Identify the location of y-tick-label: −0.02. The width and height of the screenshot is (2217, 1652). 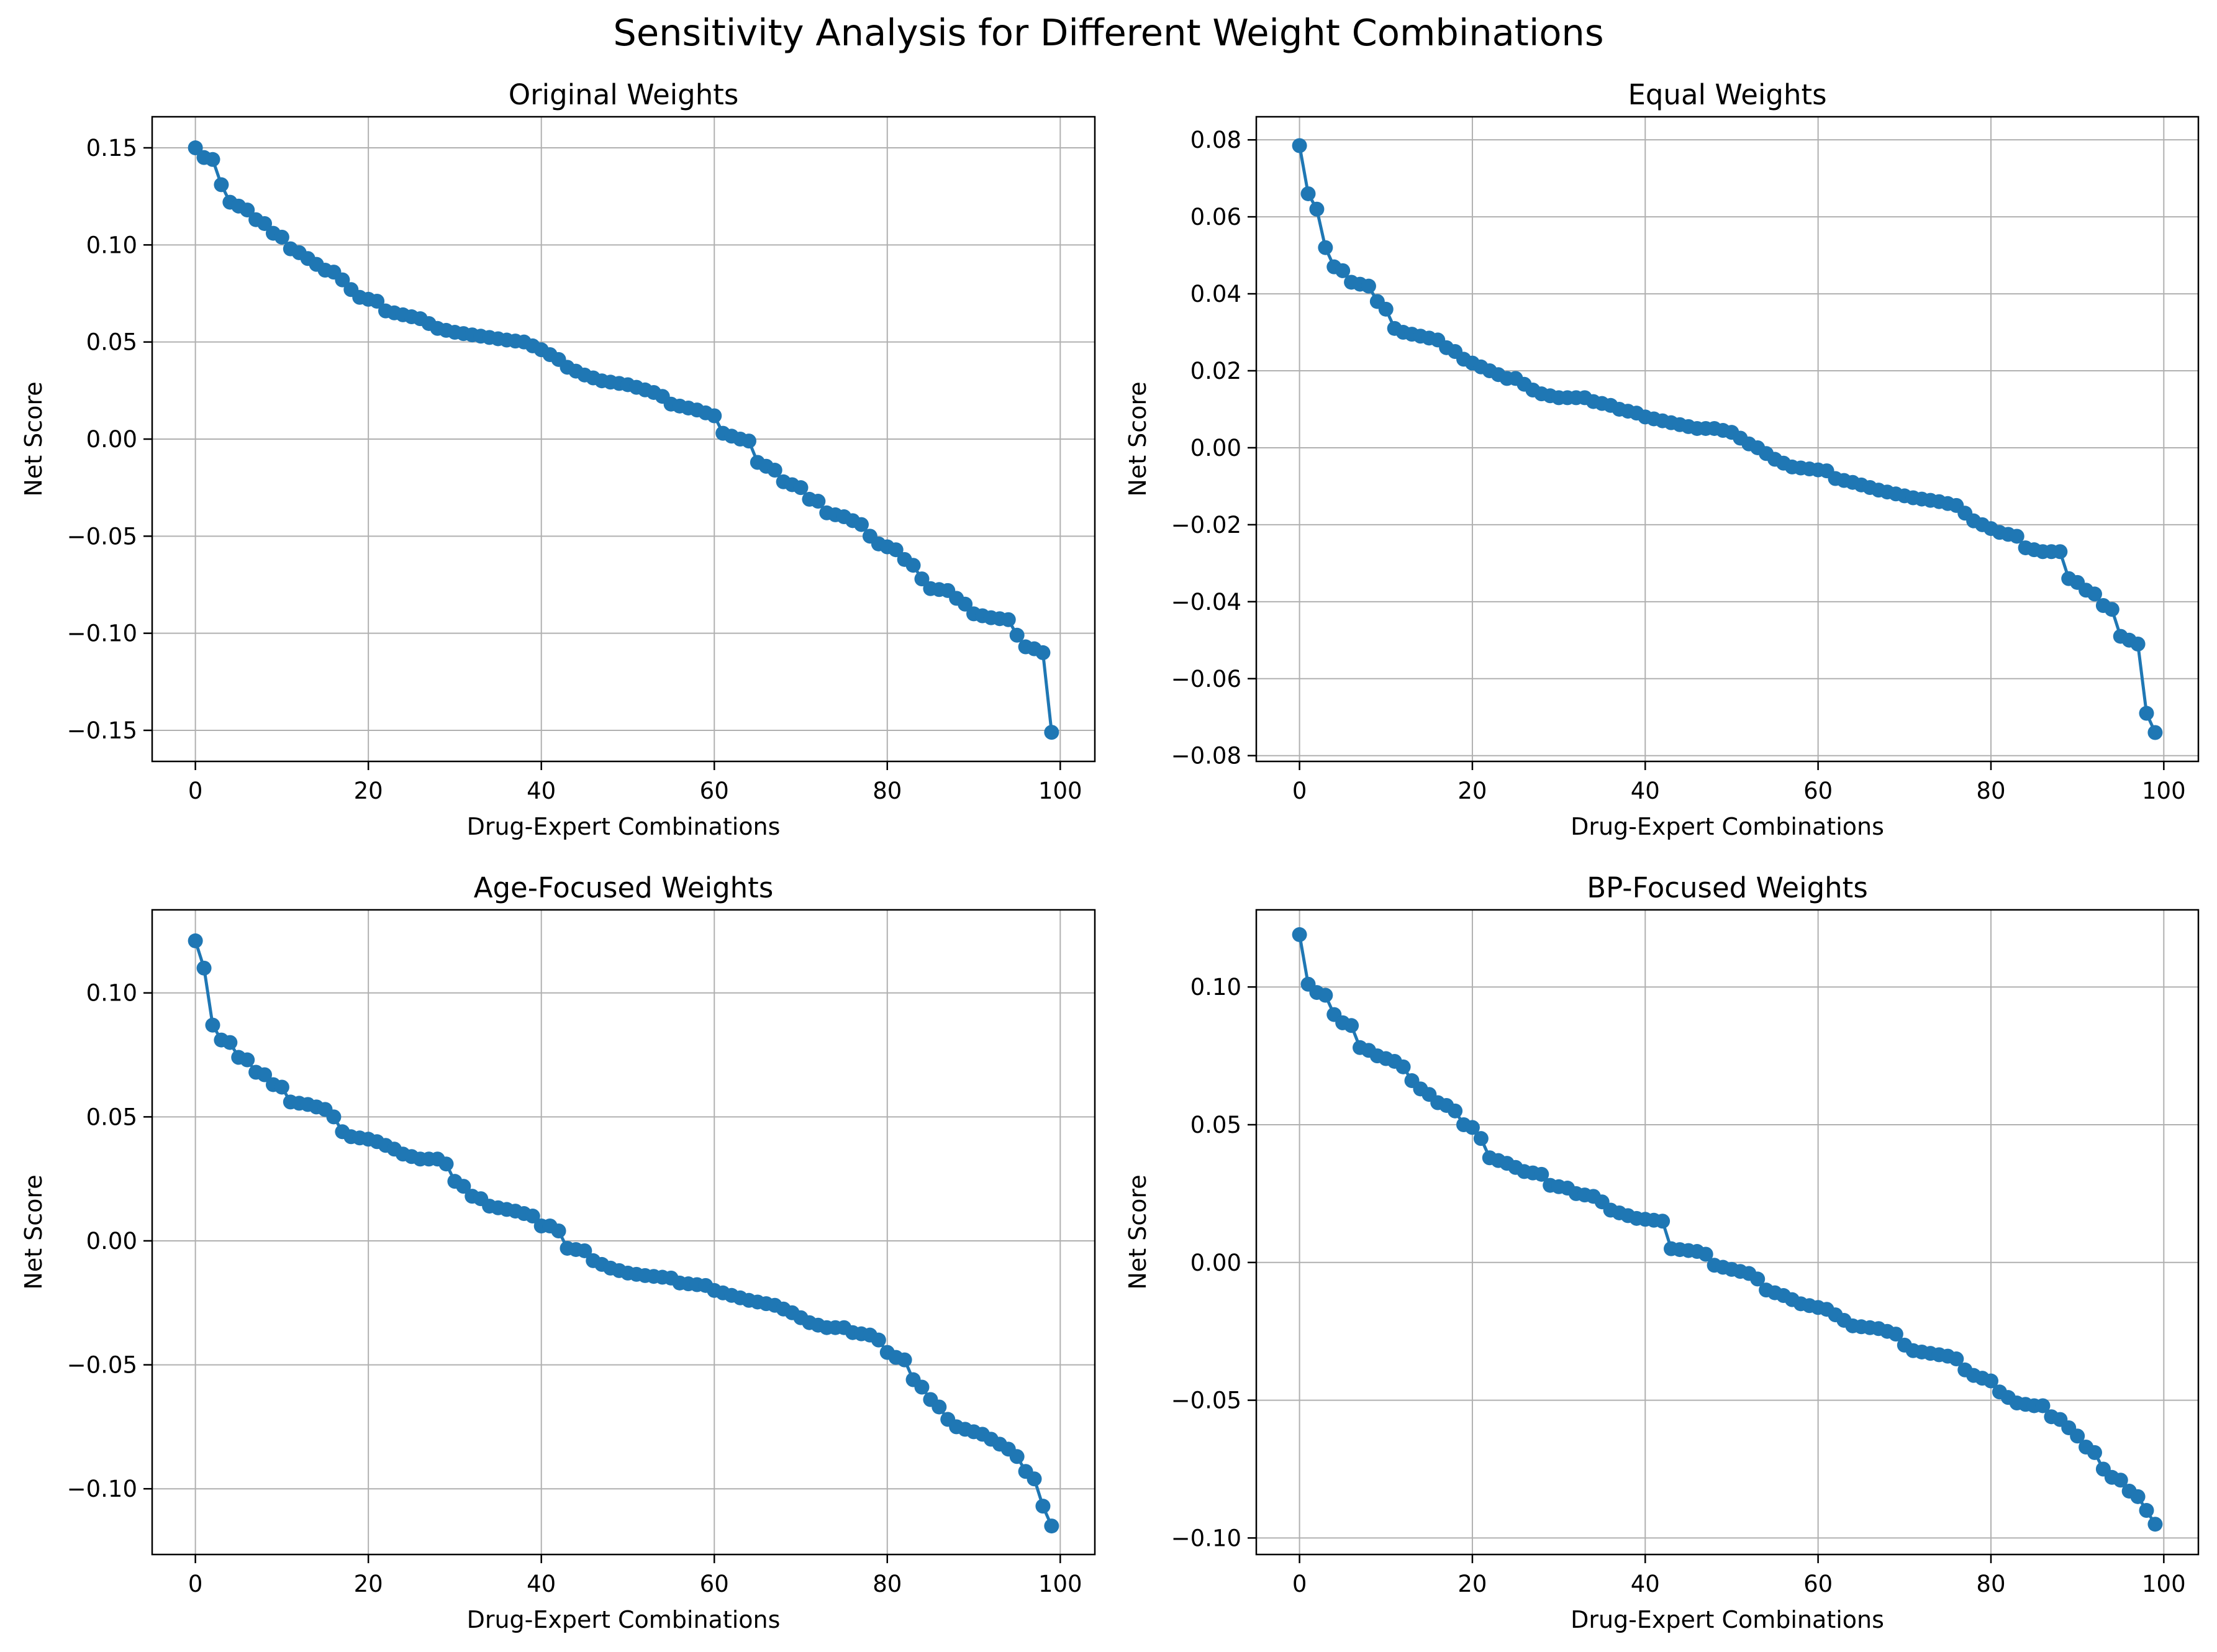
(1206, 525).